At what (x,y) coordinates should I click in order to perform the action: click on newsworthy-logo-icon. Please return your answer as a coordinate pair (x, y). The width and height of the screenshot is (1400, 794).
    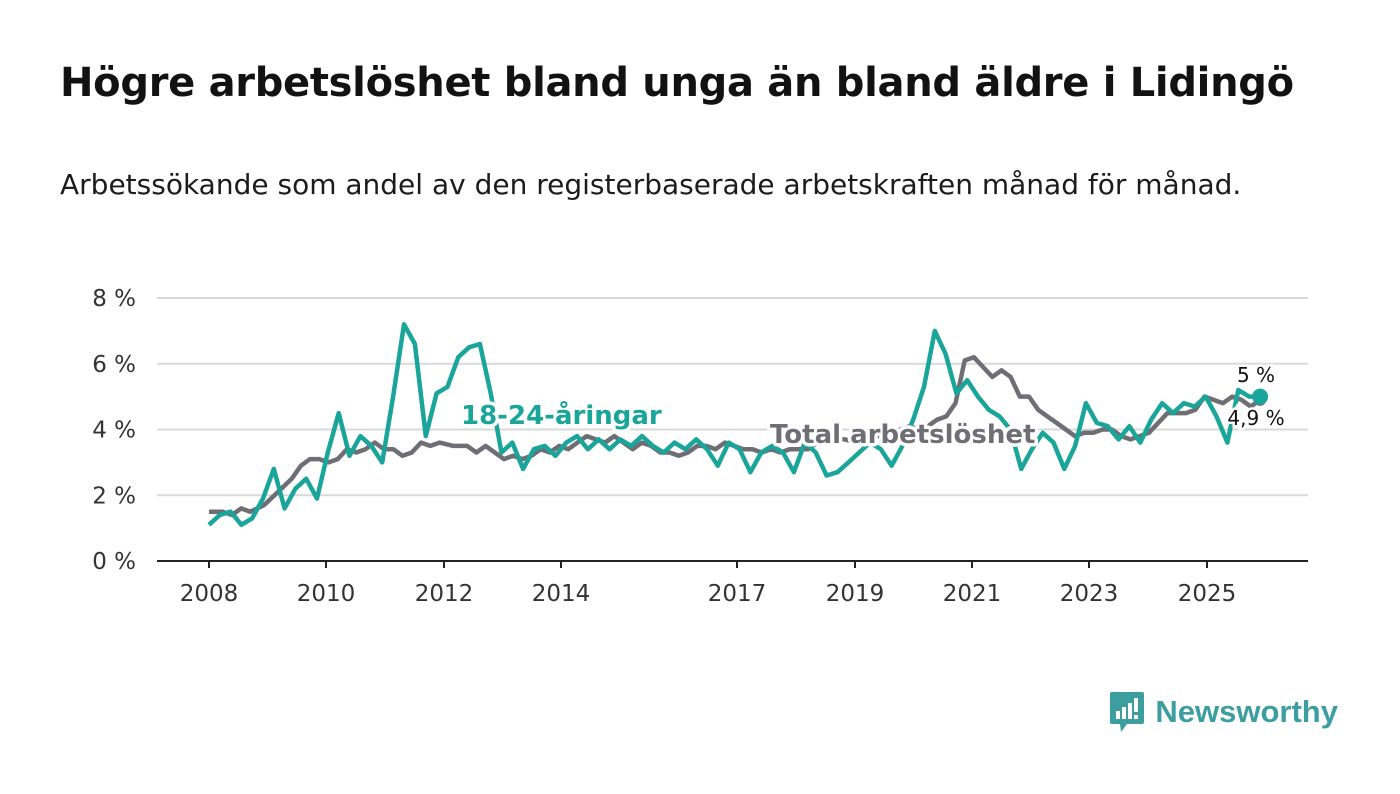
    Looking at the image, I should click on (1127, 712).